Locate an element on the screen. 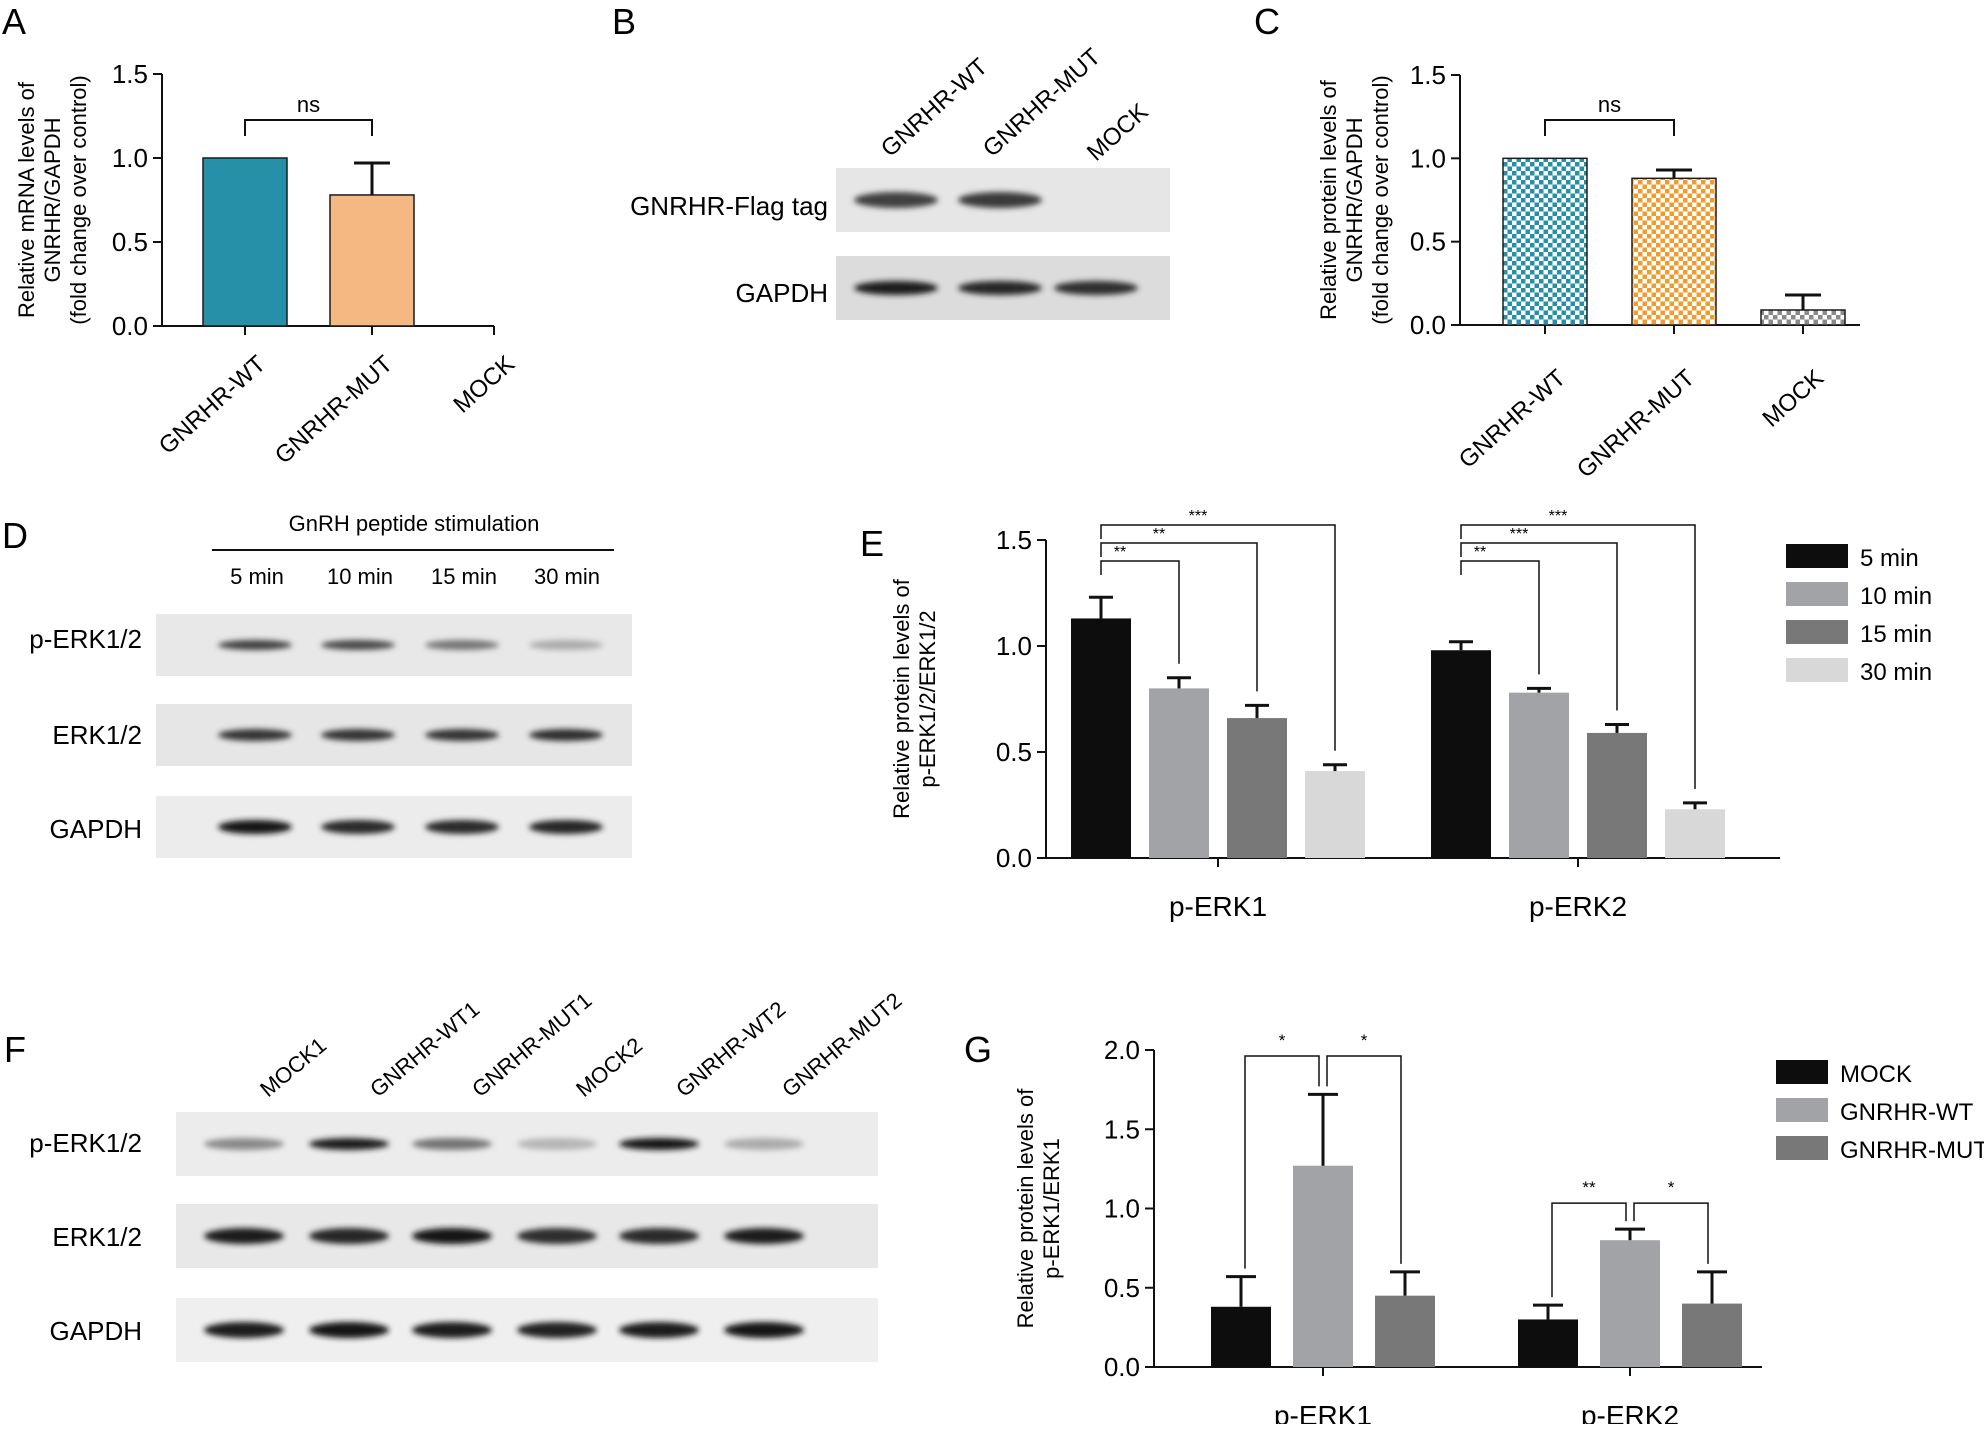 This screenshot has height=1429, width=1984. y-axis-label: (fold change over control) is located at coordinates (78, 199).